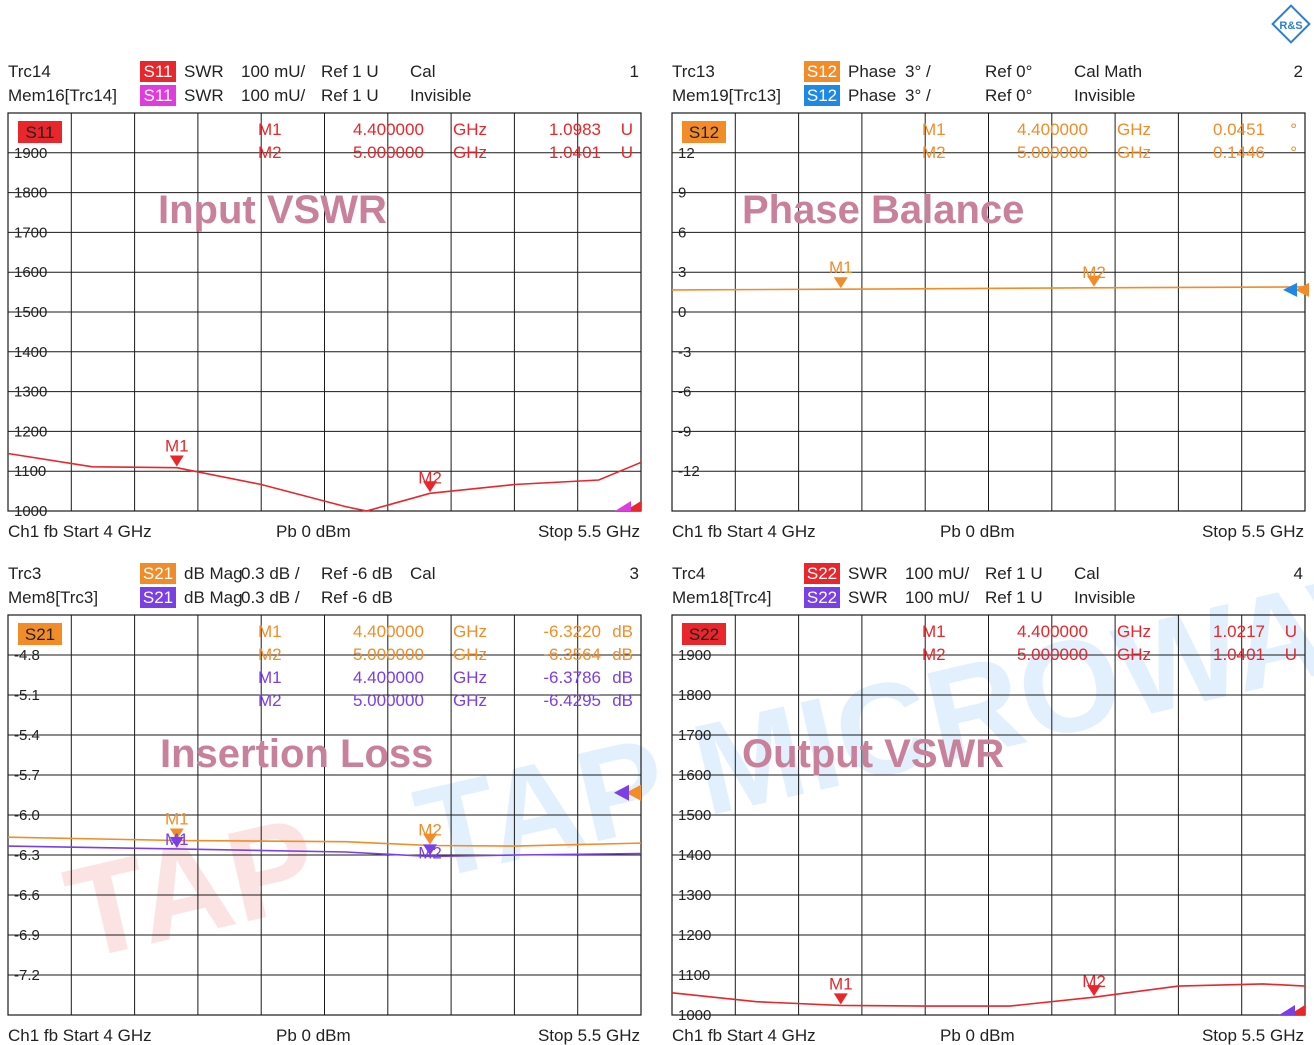 The image size is (1314, 1045). Describe the element at coordinates (1298, 71) in the screenshot. I see `panel-number: 2` at that location.